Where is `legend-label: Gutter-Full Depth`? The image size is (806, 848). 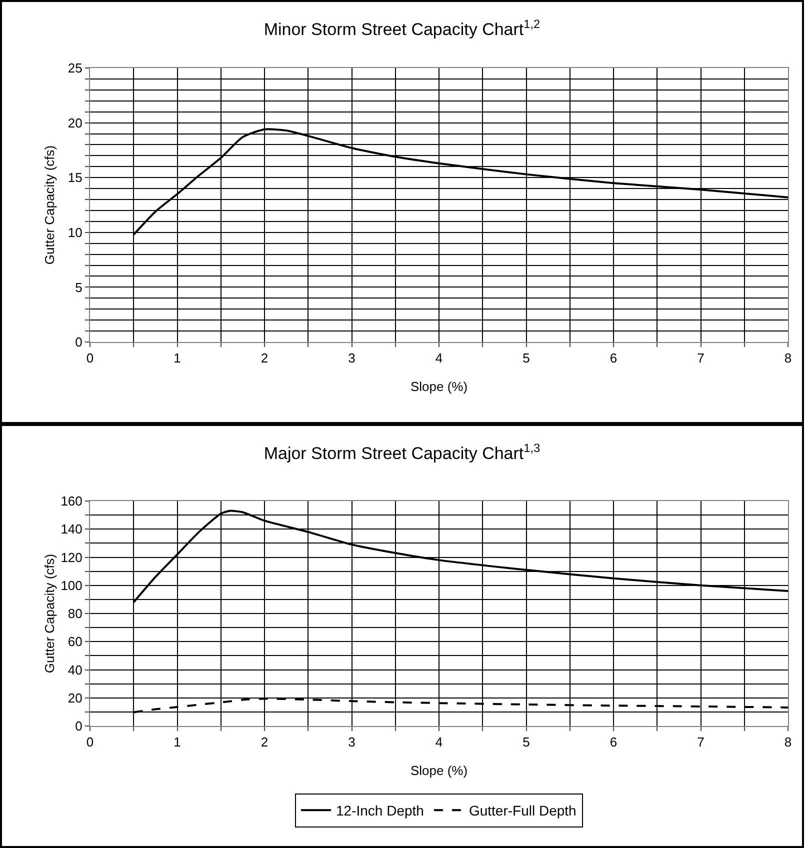
legend-label: Gutter-Full Depth is located at coordinates (522, 810).